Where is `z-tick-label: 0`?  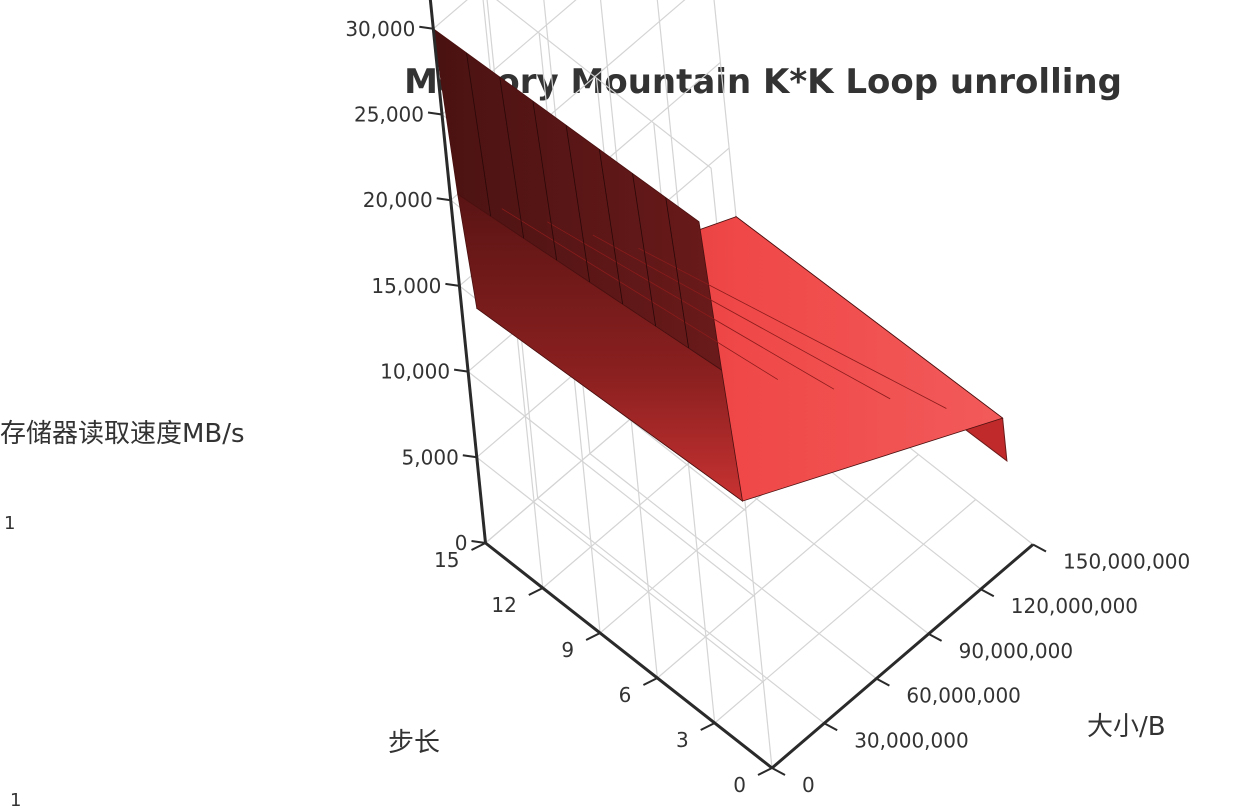
z-tick-label: 0 is located at coordinates (461, 543).